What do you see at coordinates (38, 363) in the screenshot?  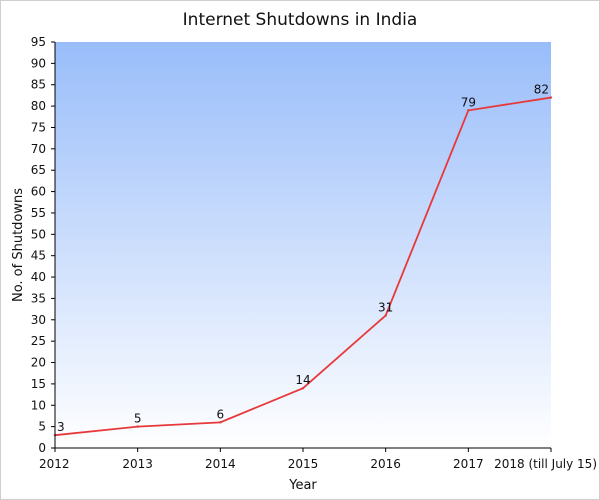 I see `y-tick-label: 20` at bounding box center [38, 363].